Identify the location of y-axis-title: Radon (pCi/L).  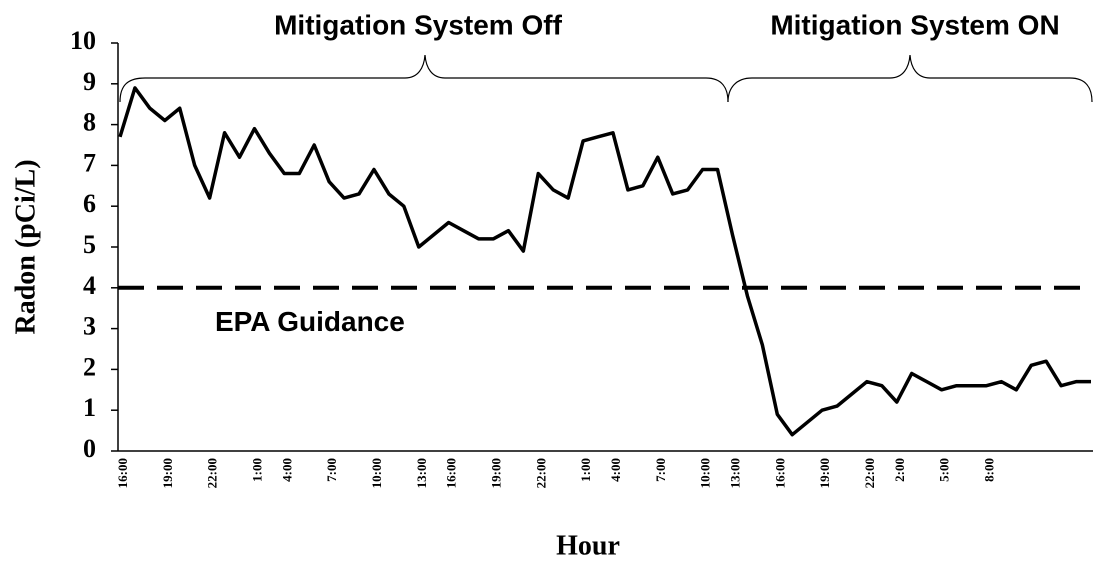
(25, 246).